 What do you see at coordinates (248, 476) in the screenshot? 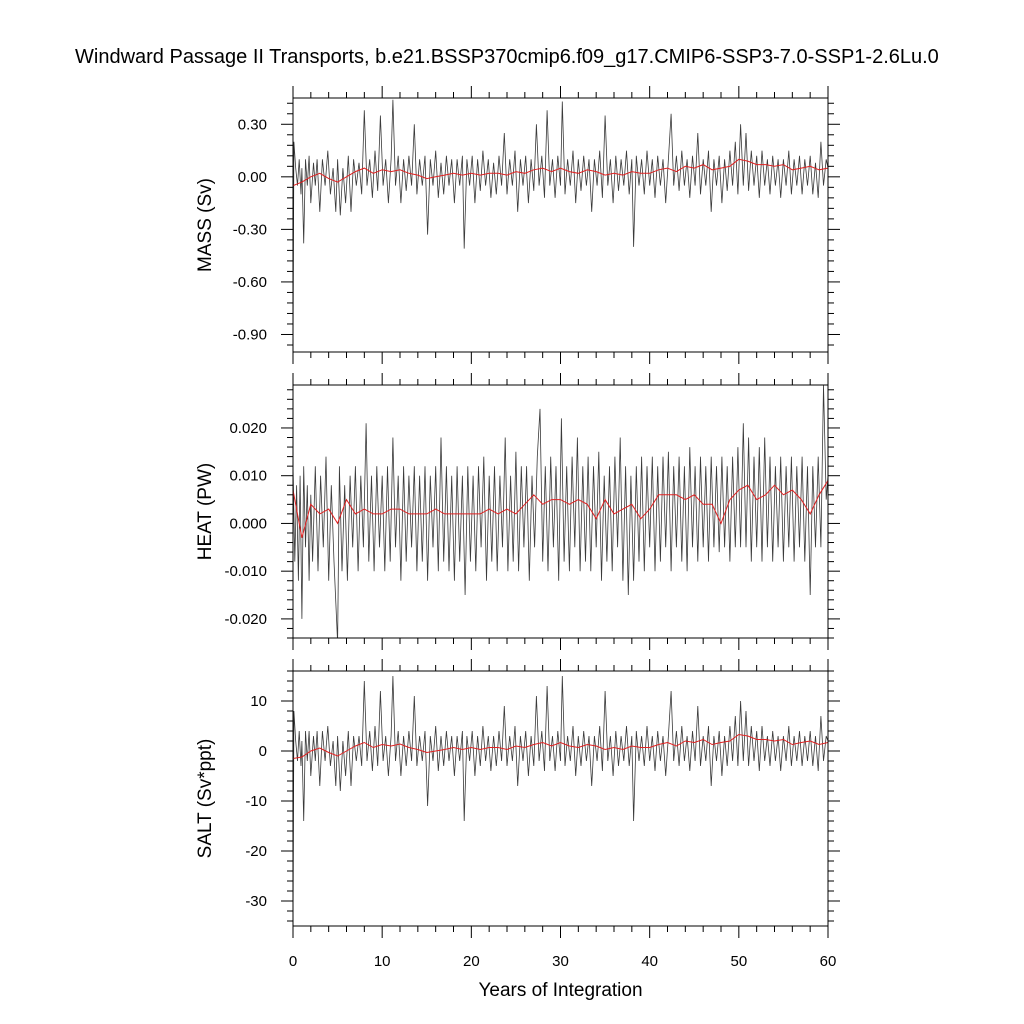
I see `heat-ytick-label: 0.010` at bounding box center [248, 476].